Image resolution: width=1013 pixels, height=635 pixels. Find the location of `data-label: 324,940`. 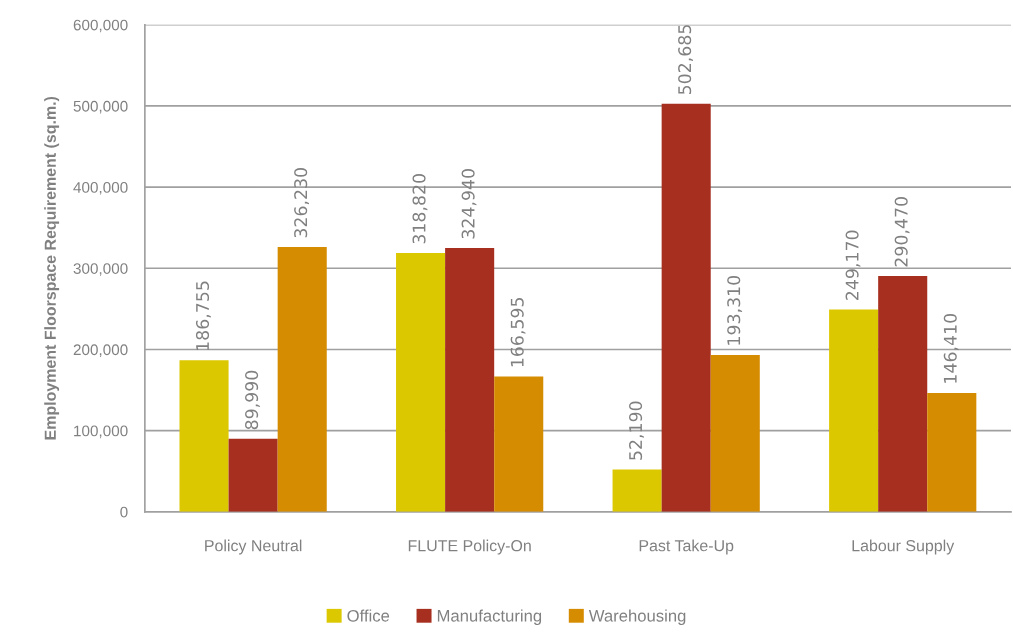

data-label: 324,940 is located at coordinates (469, 204).